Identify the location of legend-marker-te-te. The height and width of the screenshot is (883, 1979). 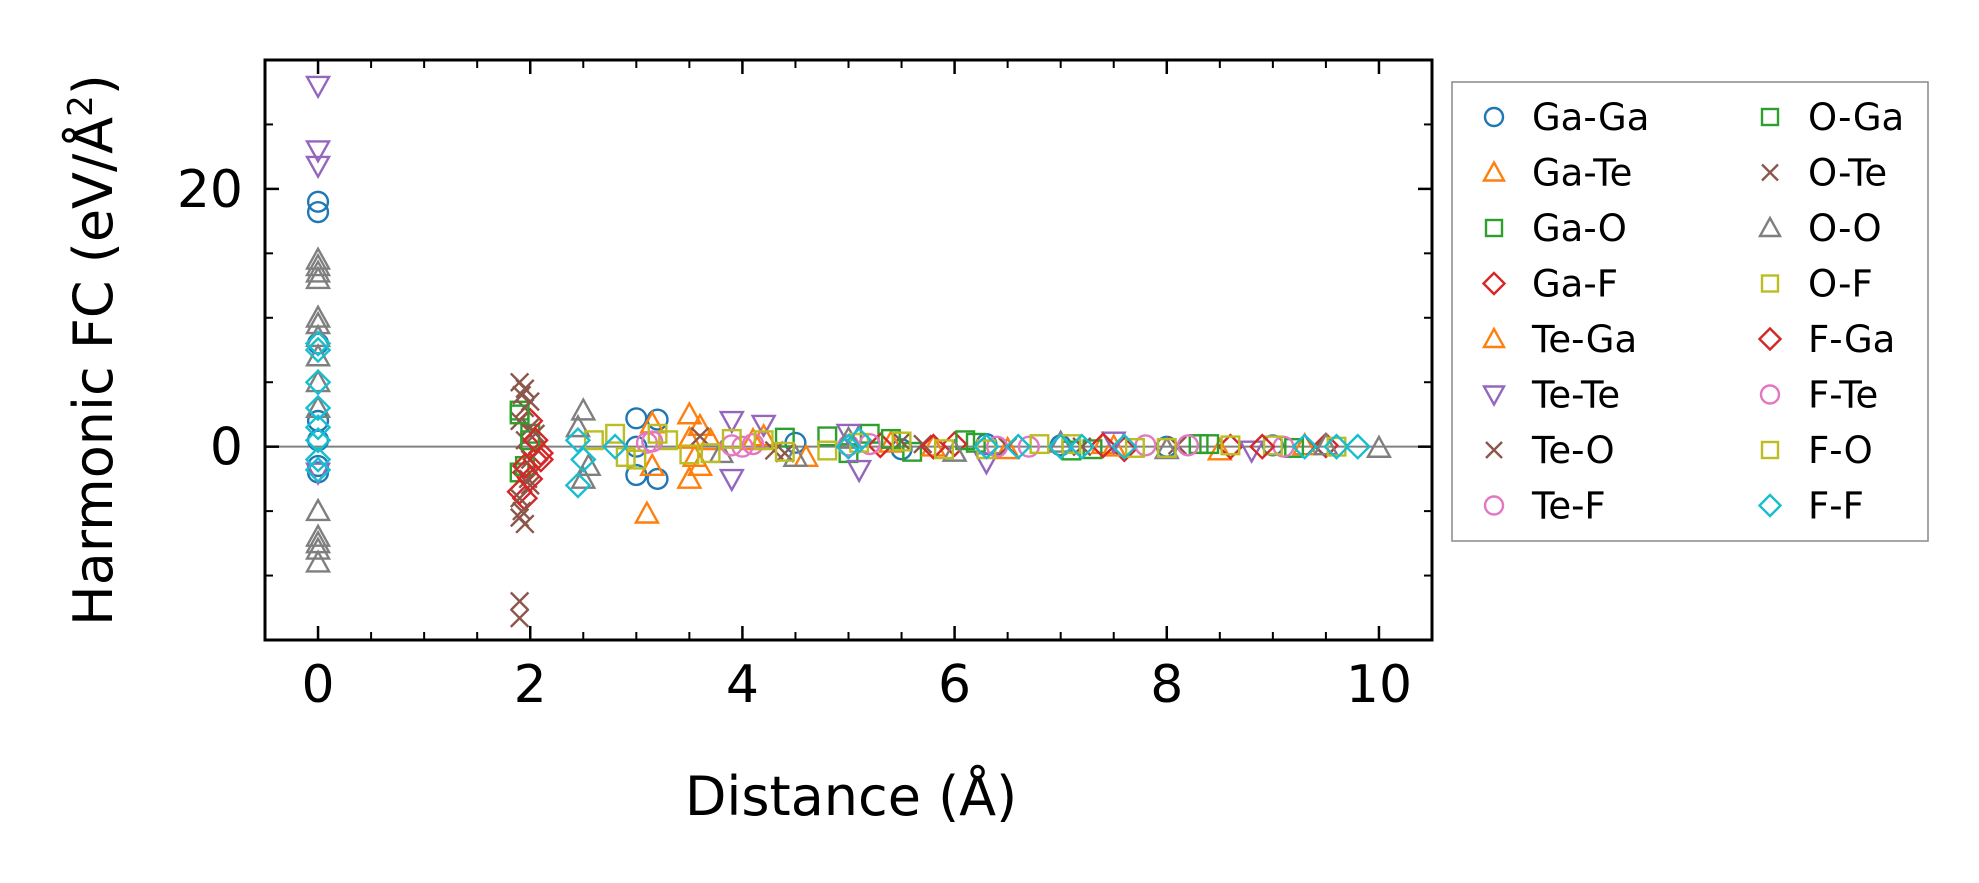
(1494, 396).